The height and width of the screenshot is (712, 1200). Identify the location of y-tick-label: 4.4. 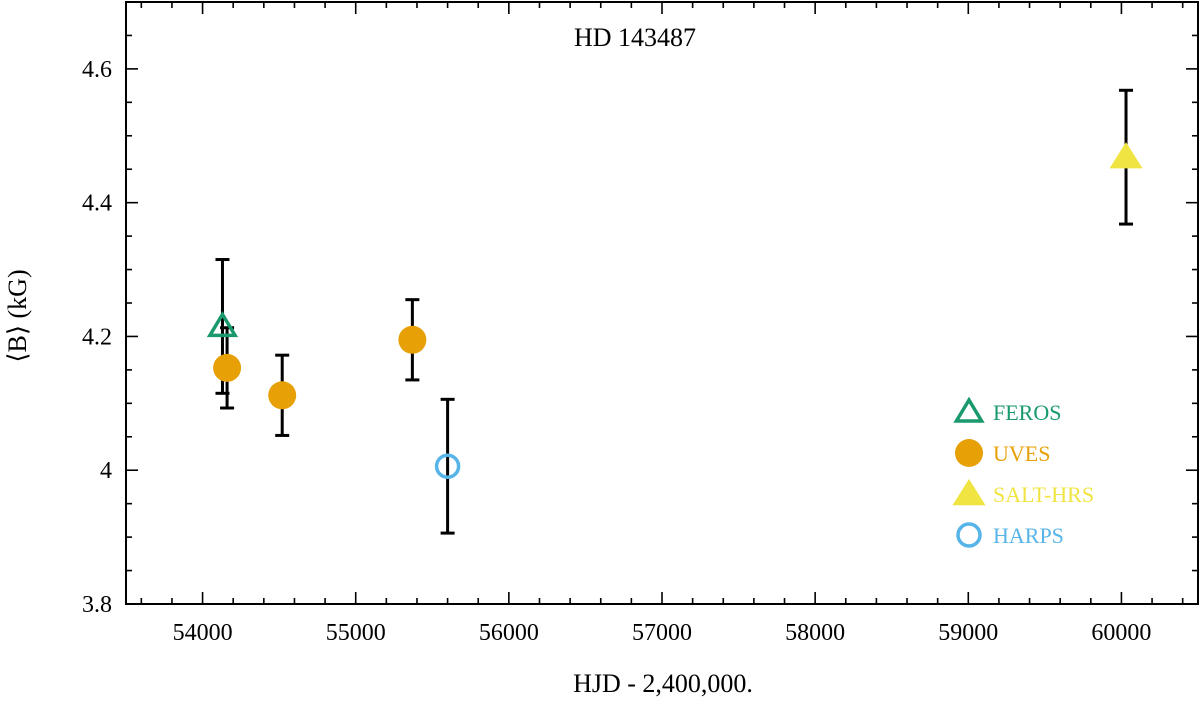
(97, 204).